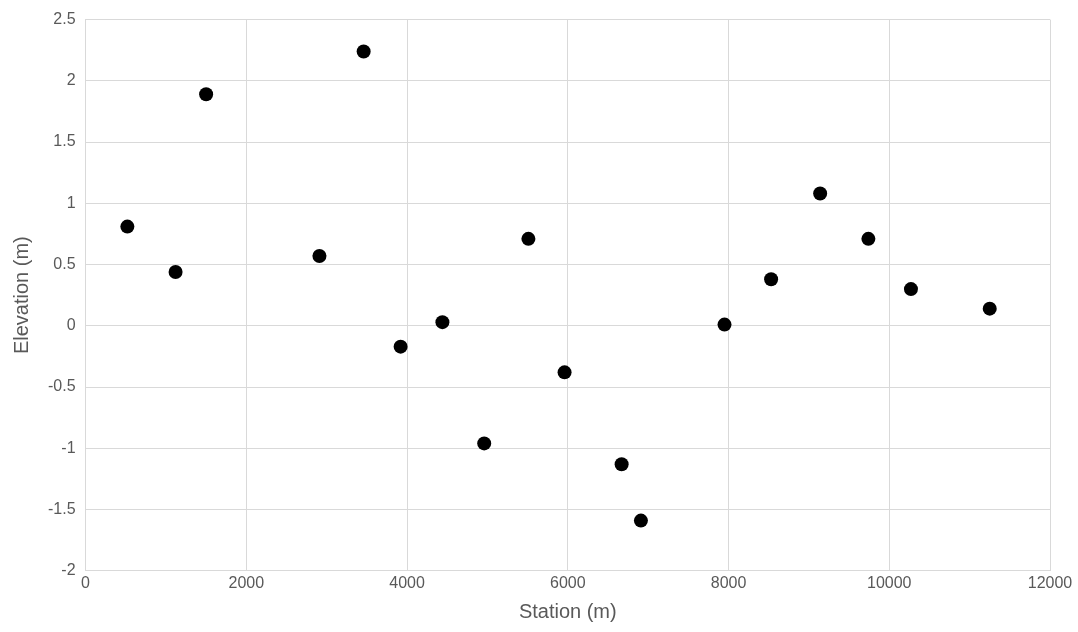  Describe the element at coordinates (71, 325) in the screenshot. I see `y-tick-label: 0` at that location.